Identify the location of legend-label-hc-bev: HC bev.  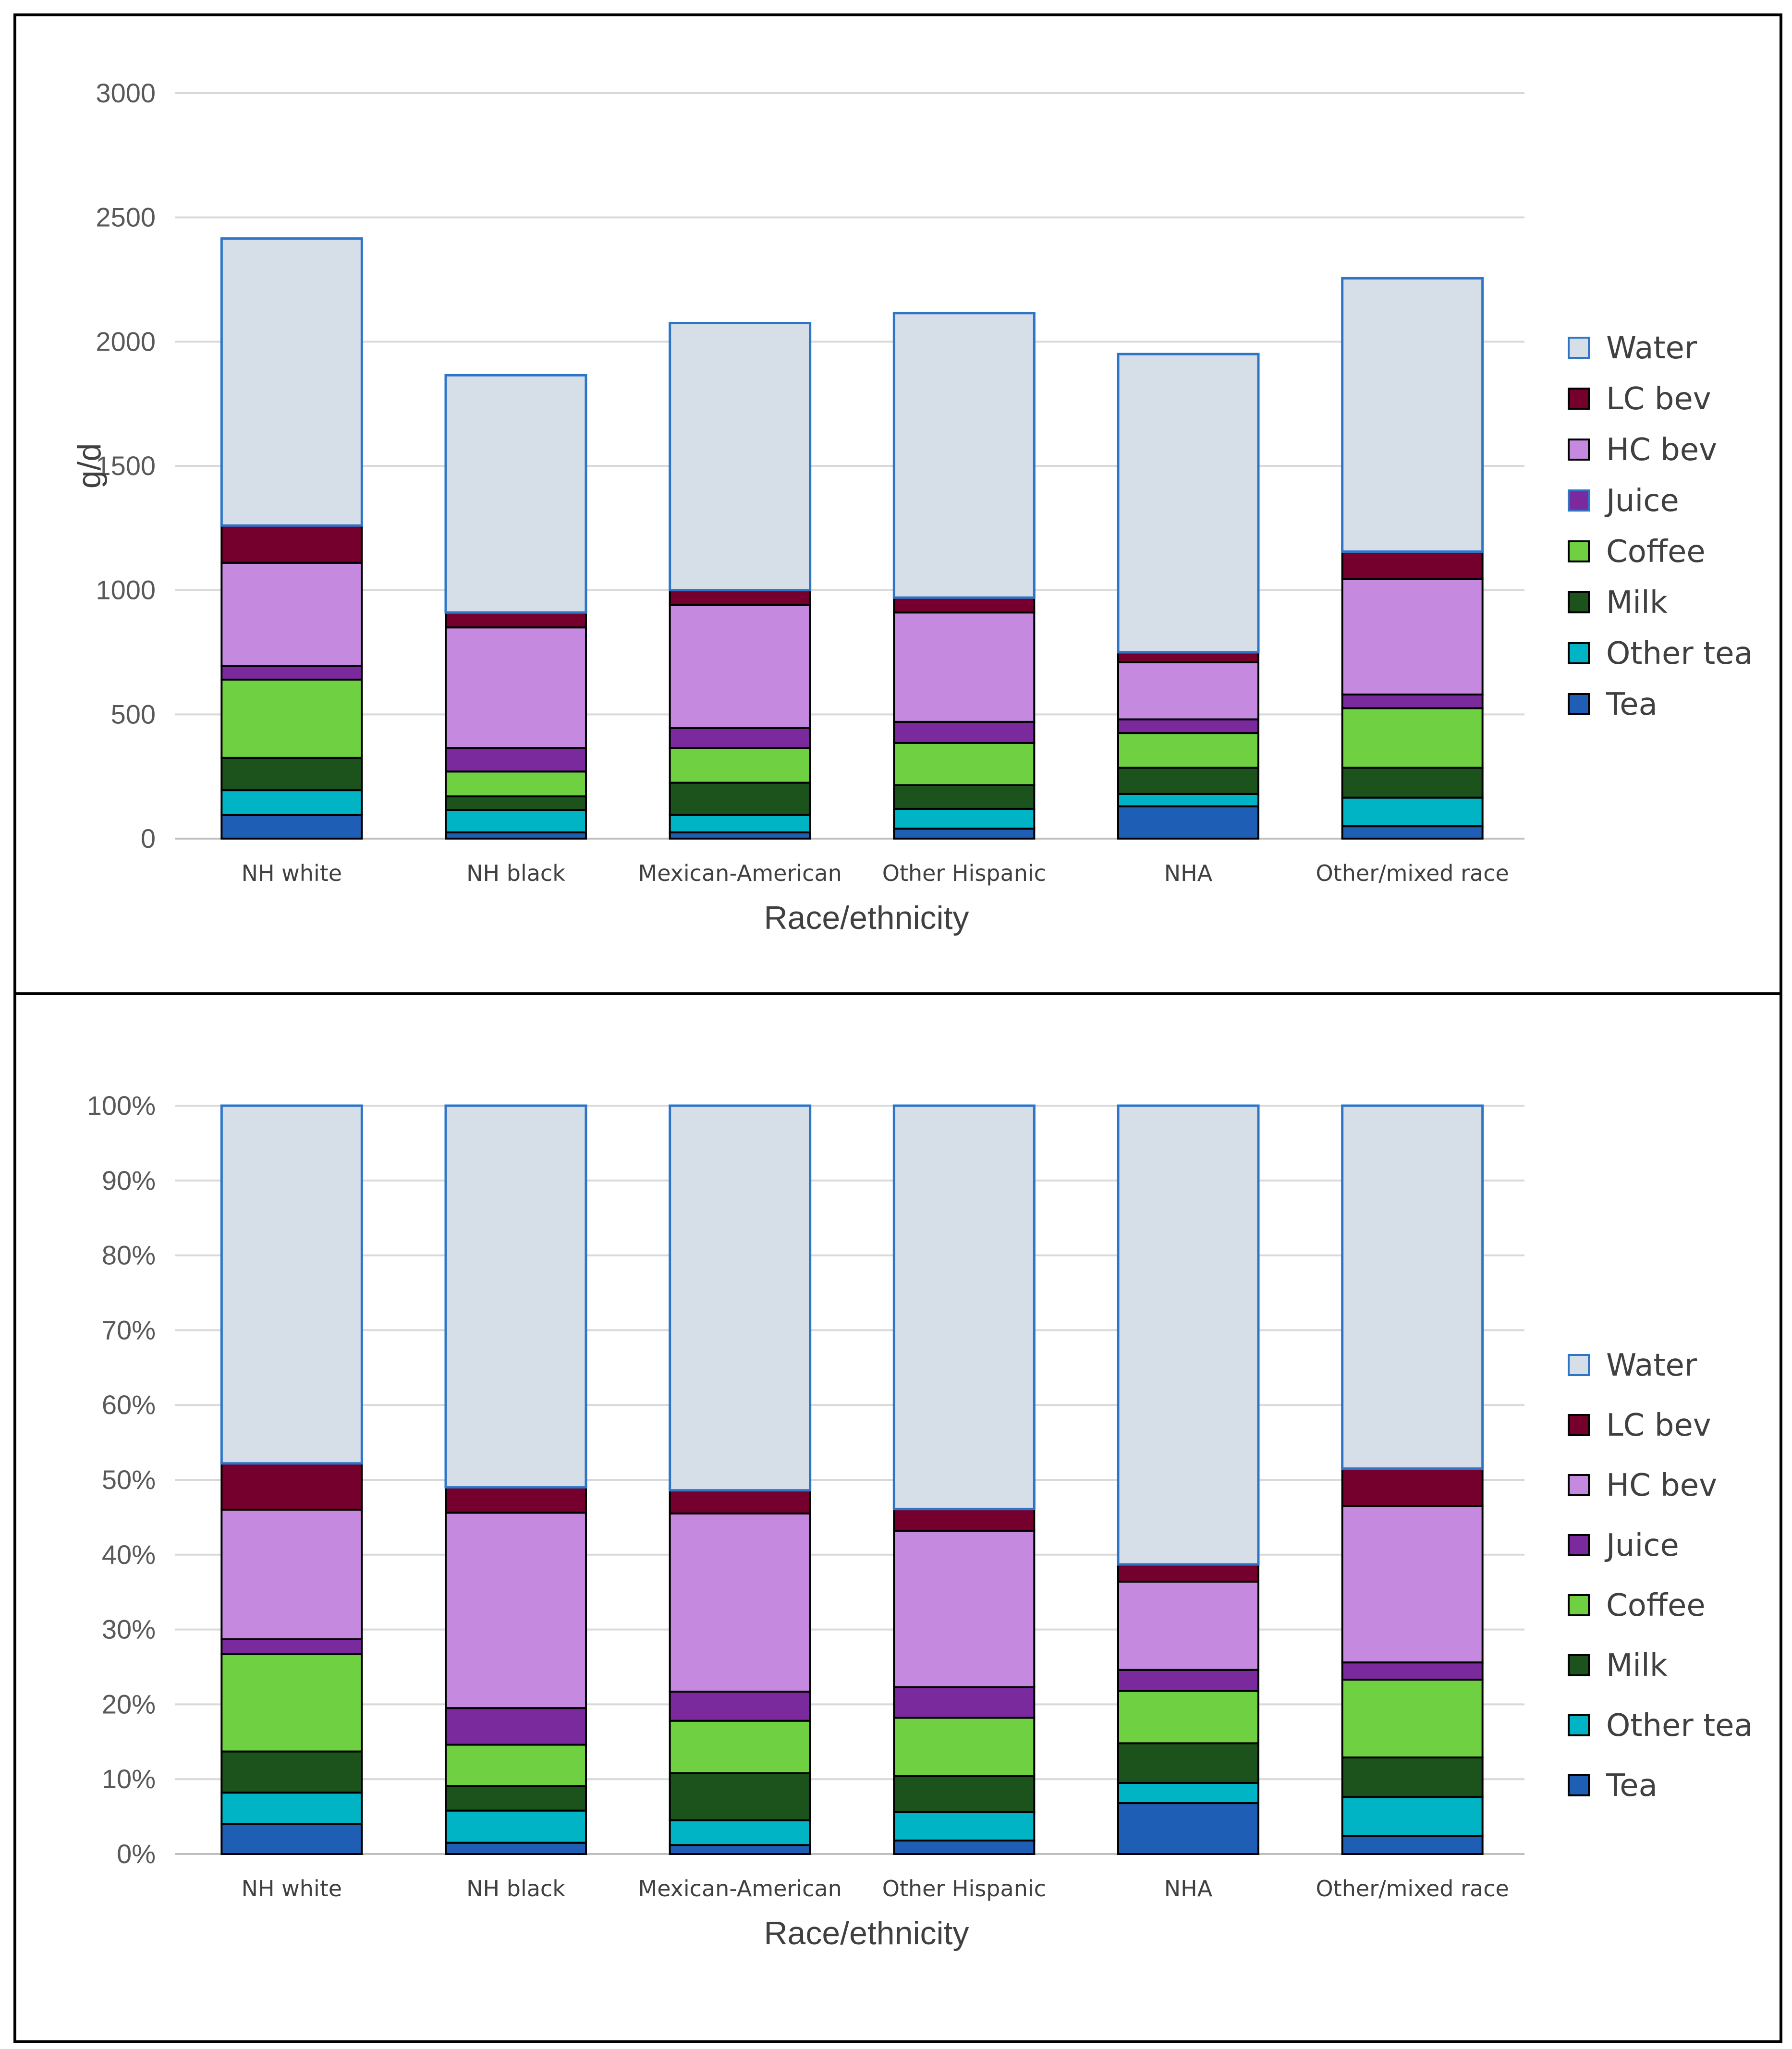
(1661, 1485).